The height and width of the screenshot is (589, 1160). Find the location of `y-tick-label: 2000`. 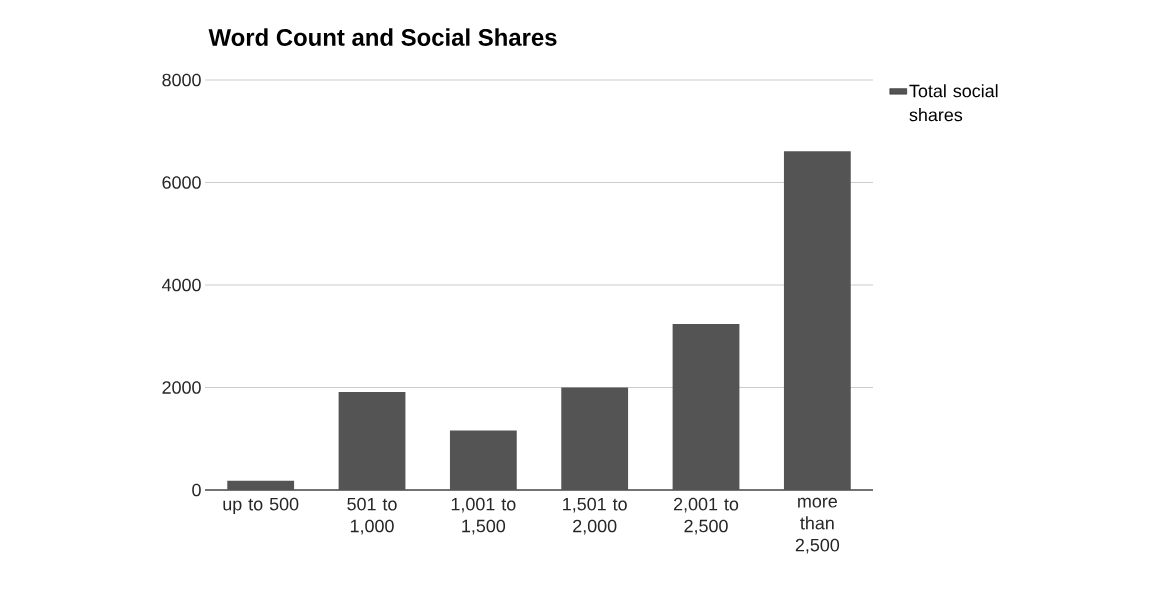

y-tick-label: 2000 is located at coordinates (181, 387).